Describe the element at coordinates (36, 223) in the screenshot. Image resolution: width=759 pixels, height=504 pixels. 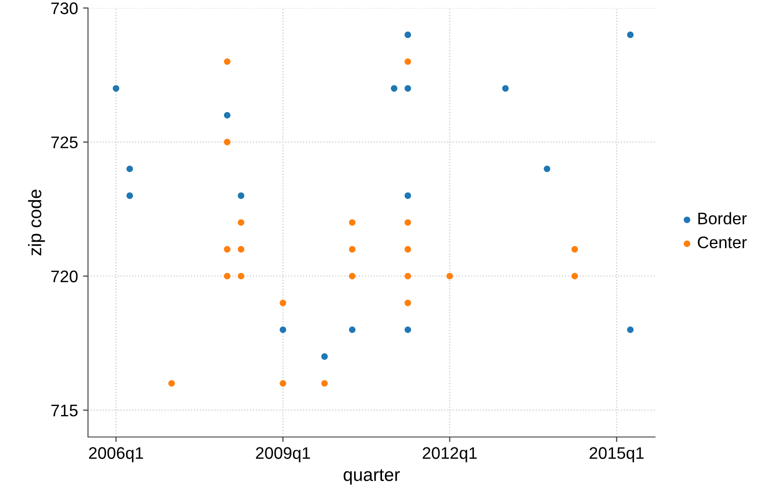
I see `y-axis-title: zip code` at that location.